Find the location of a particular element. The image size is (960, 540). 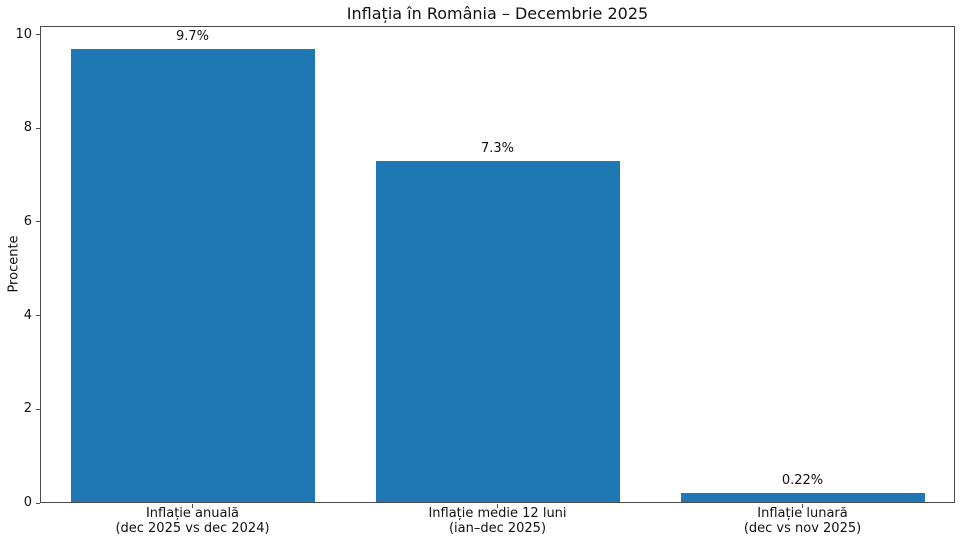

bar-value-label: 0.22% is located at coordinates (802, 480).